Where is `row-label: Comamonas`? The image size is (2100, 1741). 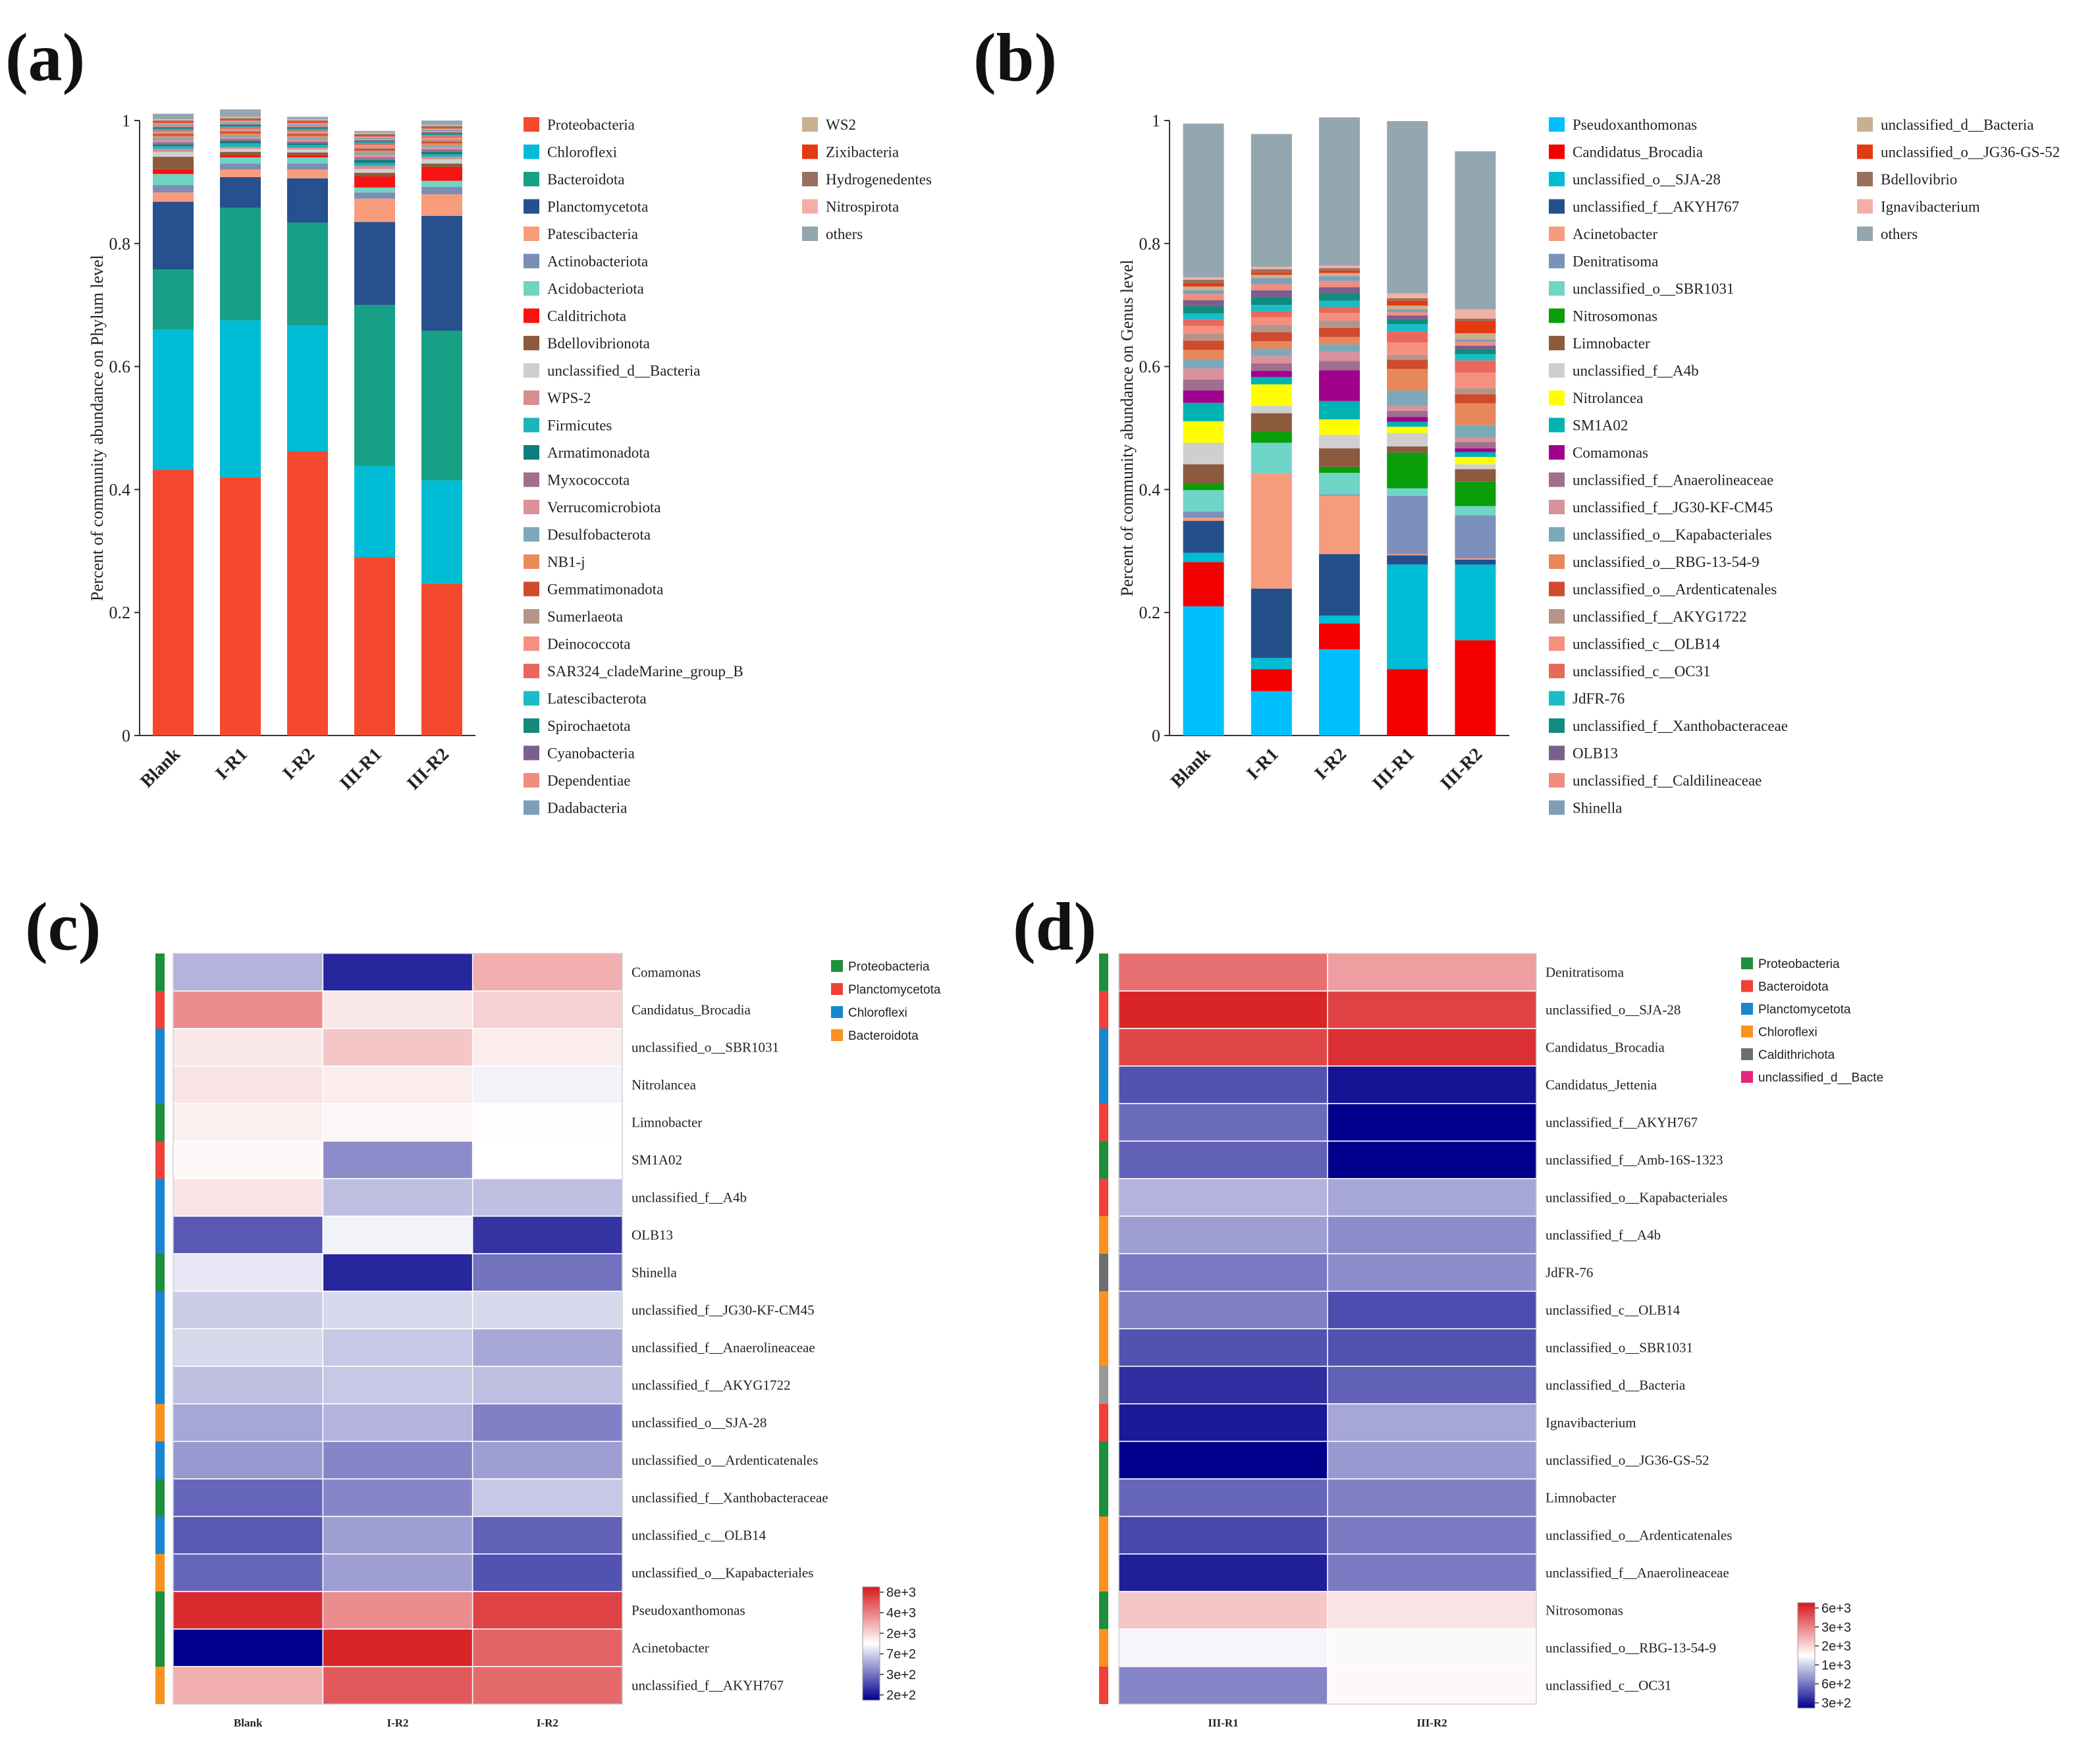
row-label: Comamonas is located at coordinates (666, 973).